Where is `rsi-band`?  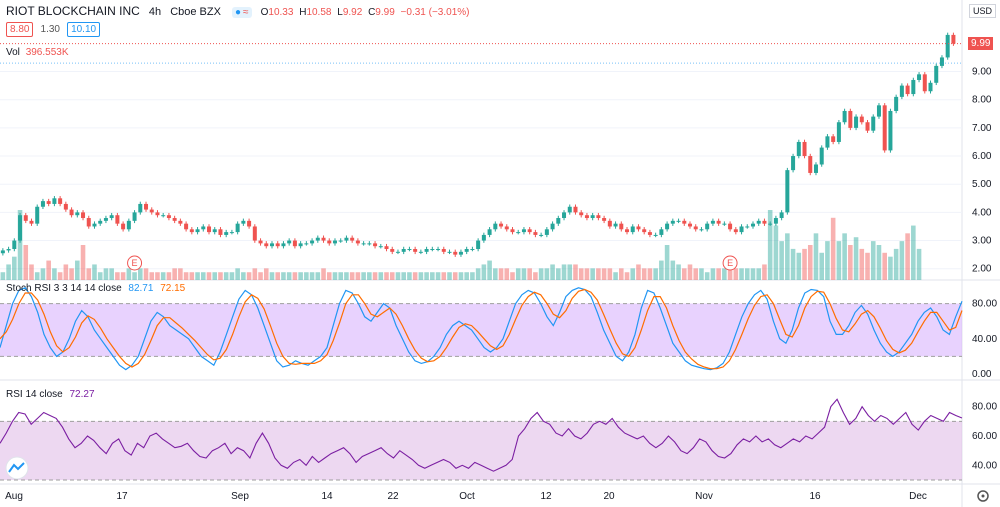 rsi-band is located at coordinates (481, 450).